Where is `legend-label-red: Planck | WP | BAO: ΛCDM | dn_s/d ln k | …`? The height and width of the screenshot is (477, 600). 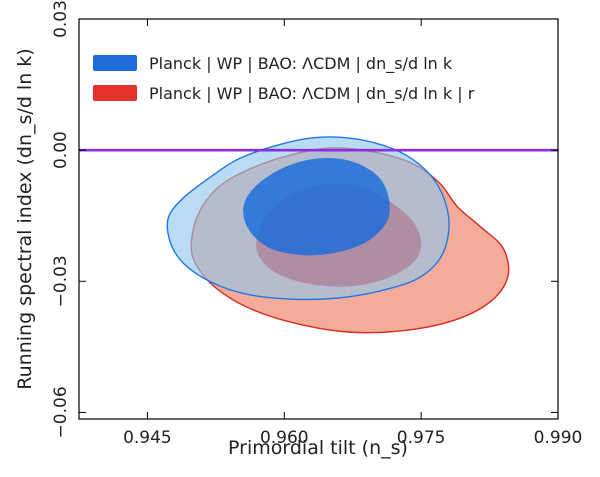
legend-label-red: Planck | WP | BAO: ΛCDM | dn_s/d ln k | … is located at coordinates (312, 94).